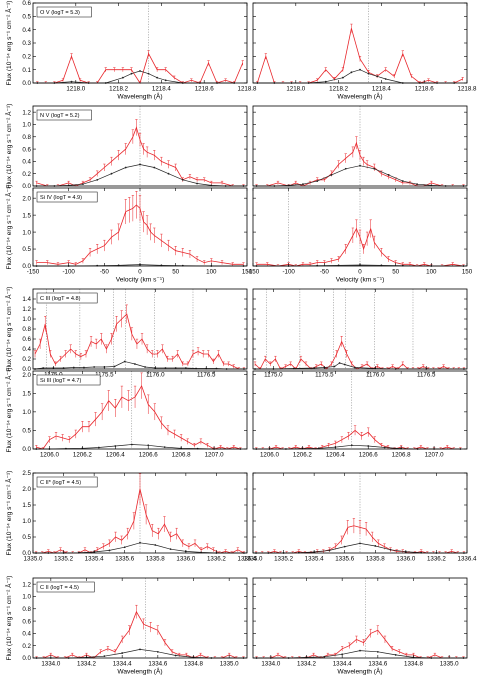 The width and height of the screenshot is (479, 676). What do you see at coordinates (59, 588) in the screenshot?
I see `panel-label: C II (logT = 4.5)` at bounding box center [59, 588].